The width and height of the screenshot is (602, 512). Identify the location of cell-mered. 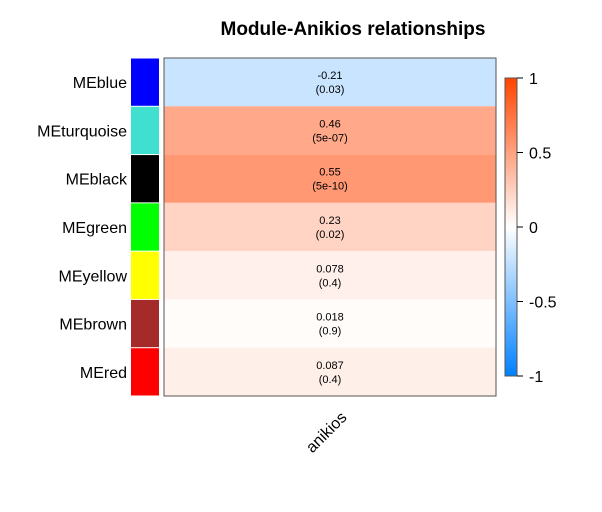
(330, 371).